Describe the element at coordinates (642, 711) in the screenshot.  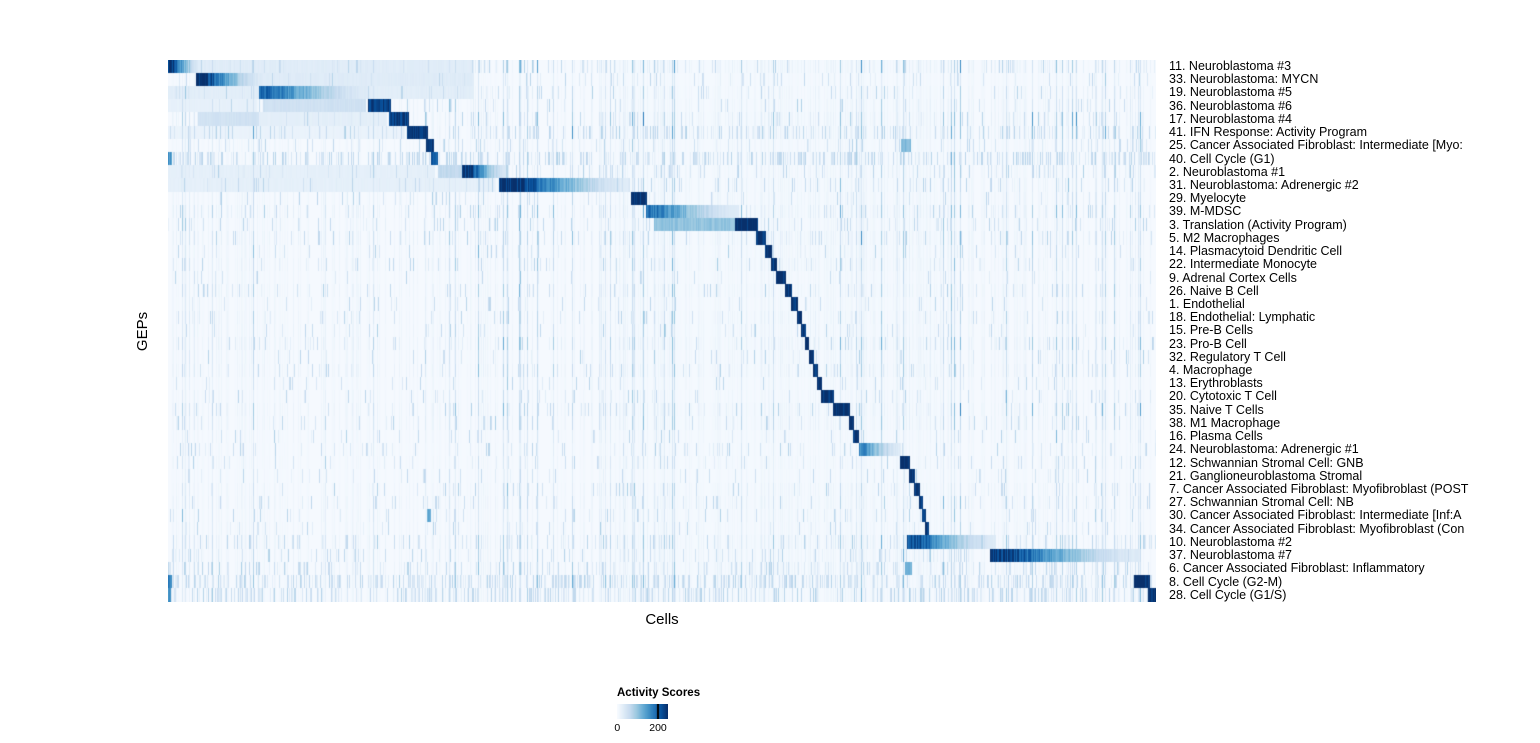
I see `legend-colorbar` at that location.